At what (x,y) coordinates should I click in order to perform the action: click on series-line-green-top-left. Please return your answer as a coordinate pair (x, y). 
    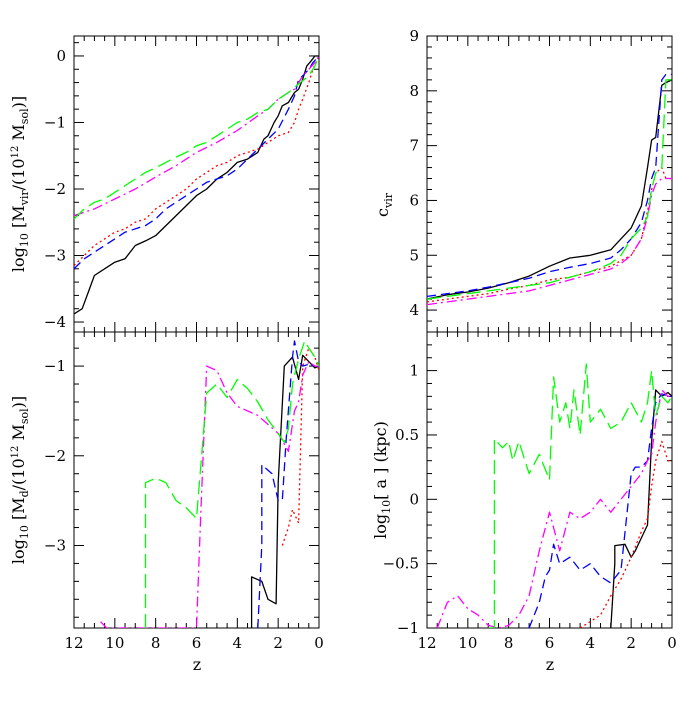
    Looking at the image, I should click on (196, 137).